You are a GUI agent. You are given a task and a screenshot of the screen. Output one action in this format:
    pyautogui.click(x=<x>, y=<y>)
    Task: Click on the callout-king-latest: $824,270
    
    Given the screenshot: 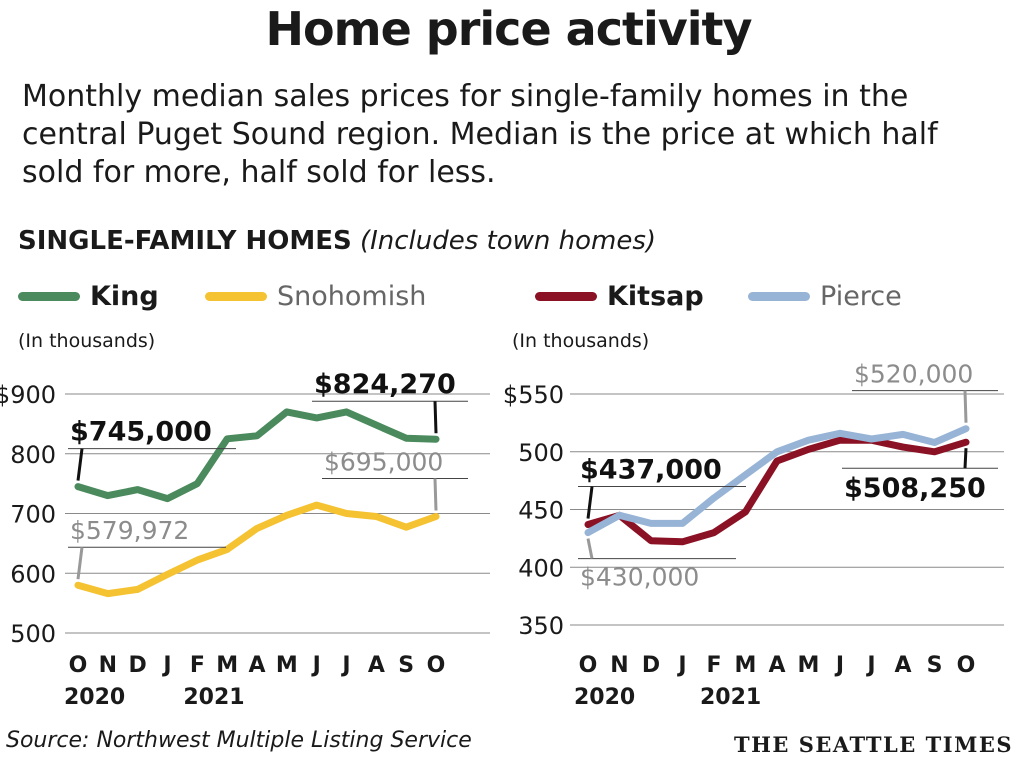 What is the action you would take?
    pyautogui.click(x=390, y=401)
    